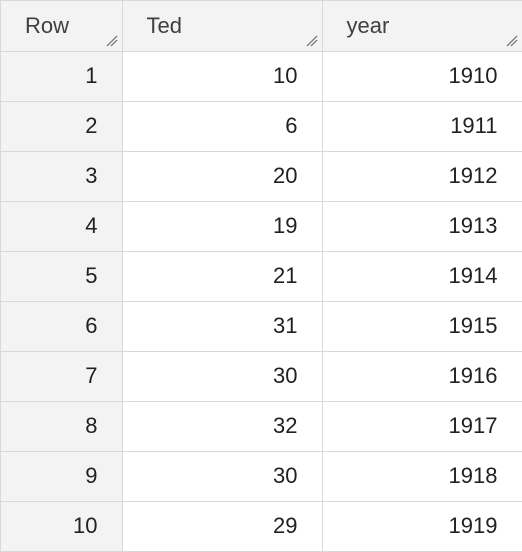 The image size is (522, 552). I want to click on ted-cell: 21, so click(222, 276).